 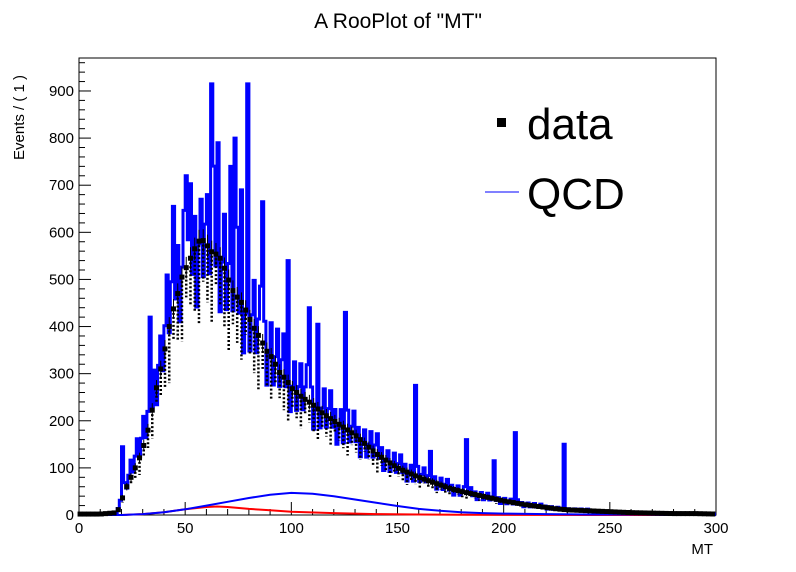 What do you see at coordinates (185, 528) in the screenshot?
I see `x-tick-label: 50` at bounding box center [185, 528].